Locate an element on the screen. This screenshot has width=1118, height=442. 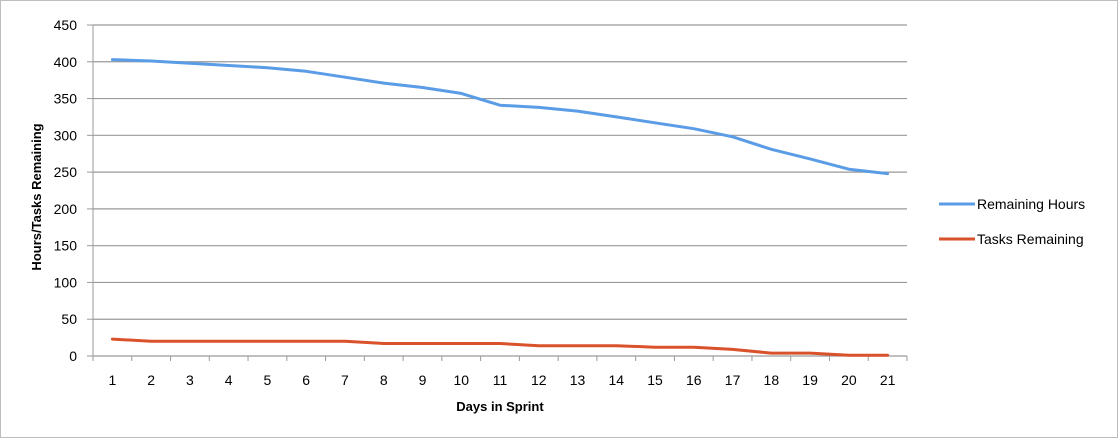
x-tick-labels: 1 2 3 4 5 6 7 8 9 10 11 12 13 14 15 16 17 18 19 20 21 is located at coordinates (501, 380).